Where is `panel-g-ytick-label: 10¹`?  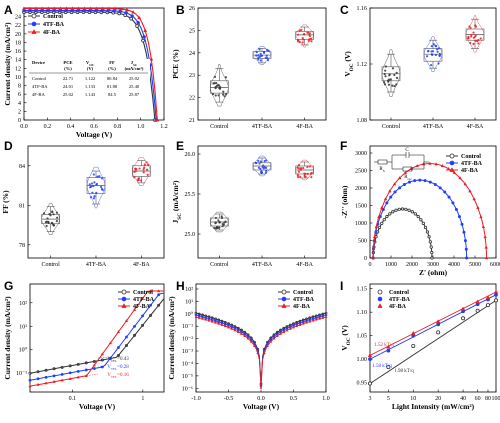
panel-g-ytick-label: 10¹ is located at coordinates (23, 327).